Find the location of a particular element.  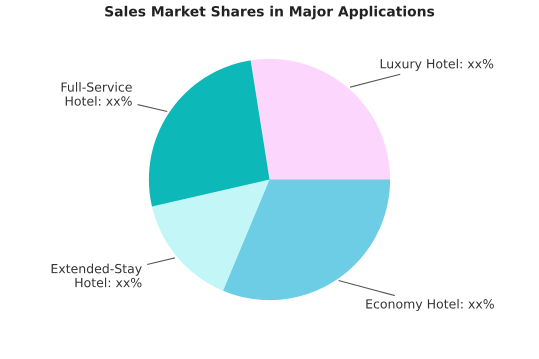

slice-label: Extended-Stay Hotel: xx% is located at coordinates (97, 276).